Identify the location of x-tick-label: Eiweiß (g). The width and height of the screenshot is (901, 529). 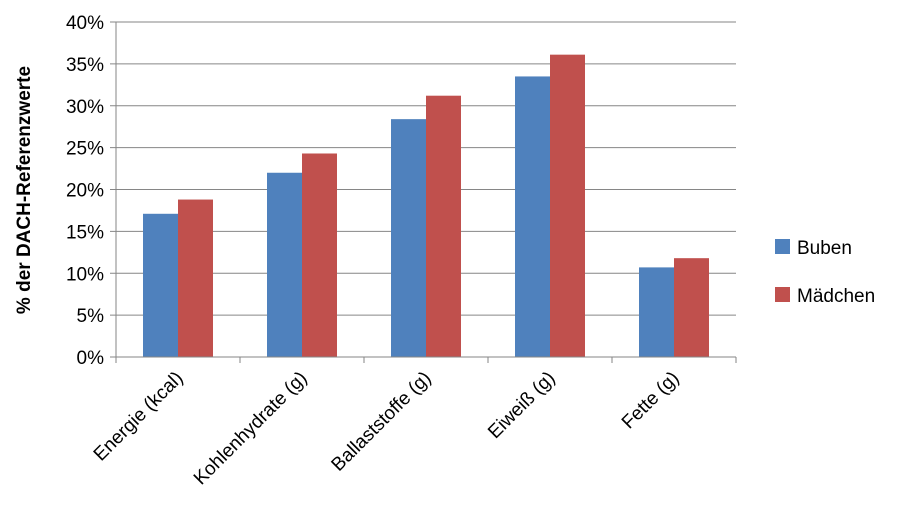
(521, 405).